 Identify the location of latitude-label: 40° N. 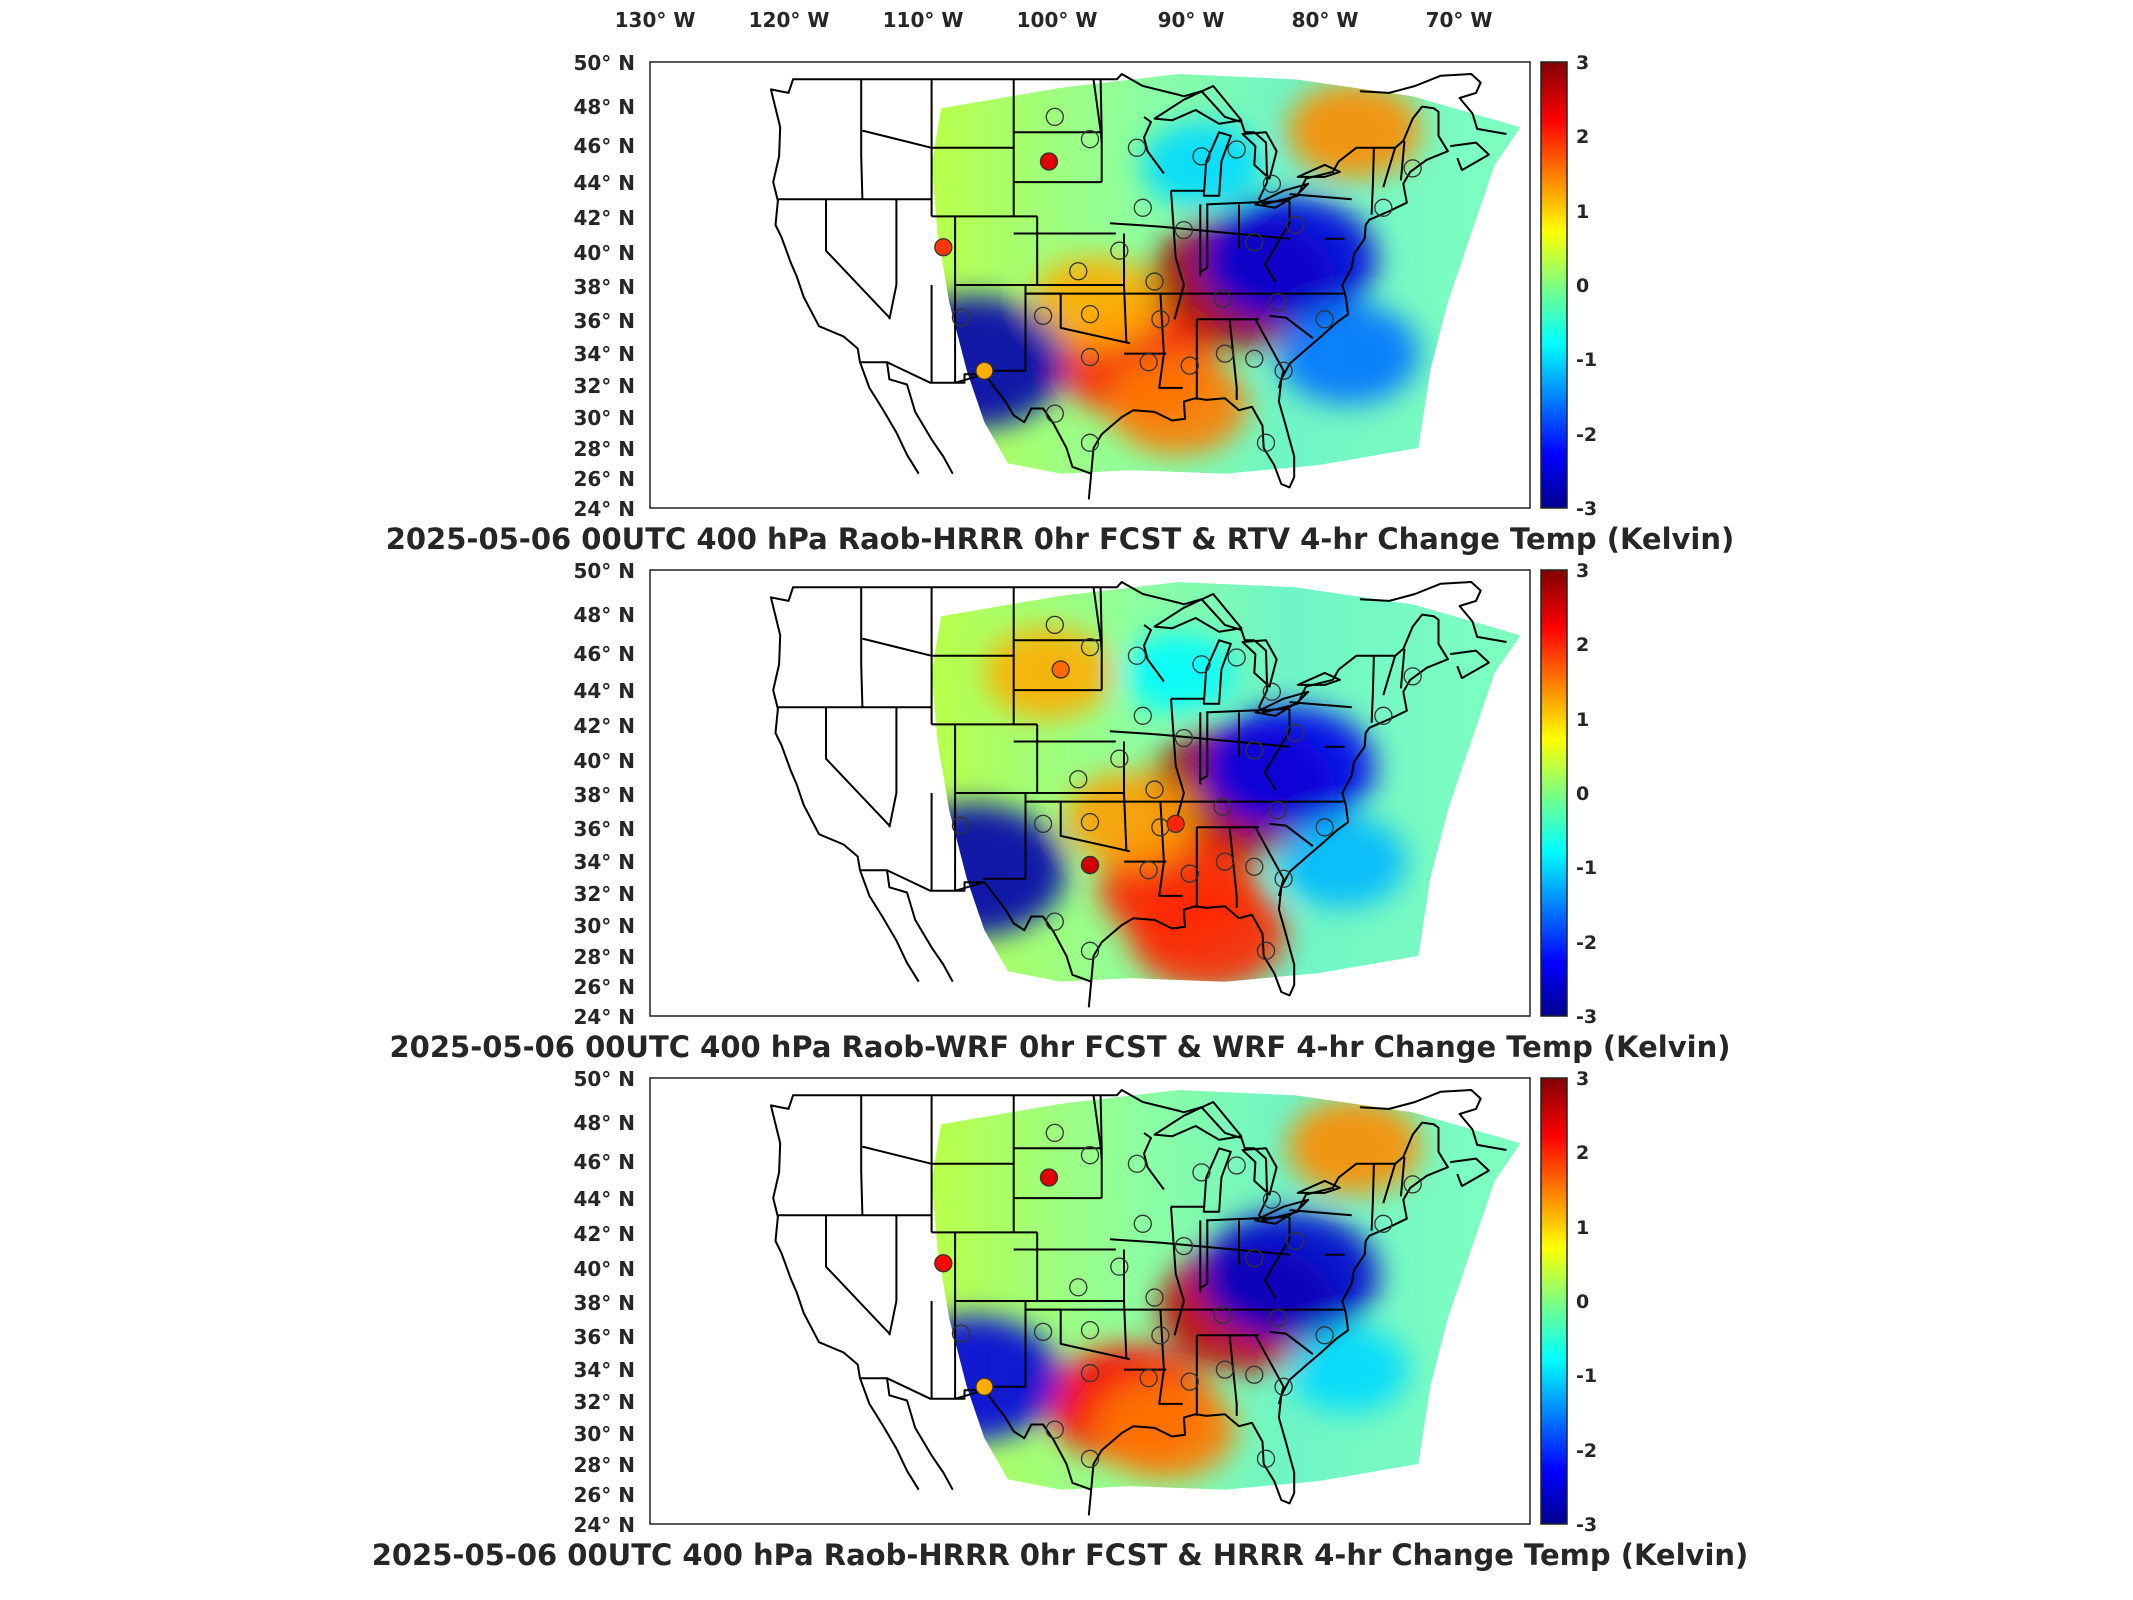
(604, 253).